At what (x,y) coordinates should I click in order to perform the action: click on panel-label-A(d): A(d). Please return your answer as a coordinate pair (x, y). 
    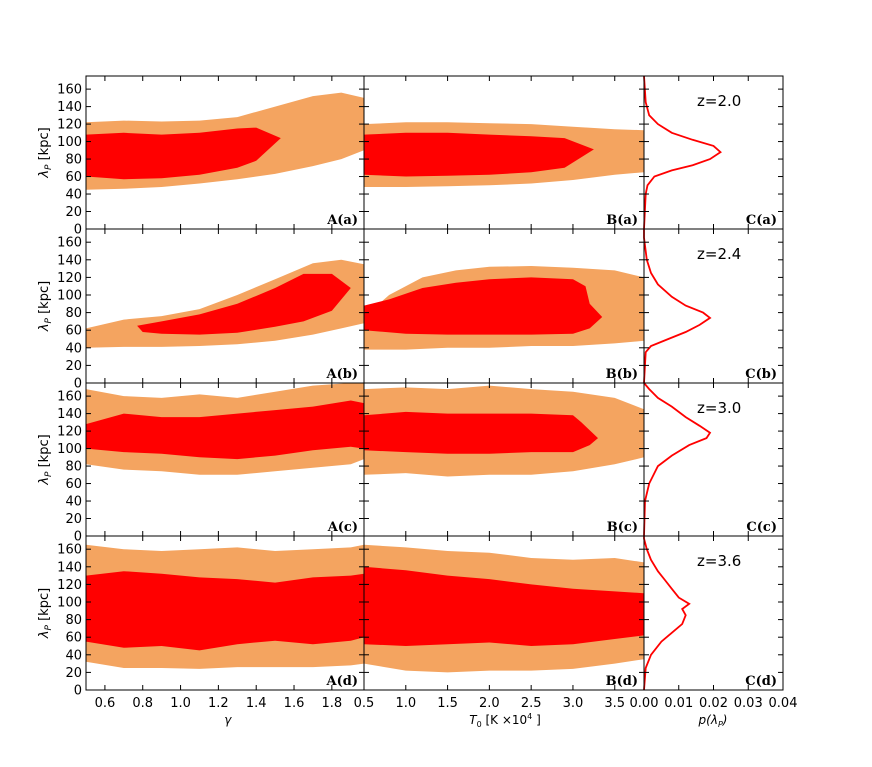
    Looking at the image, I should click on (342, 681).